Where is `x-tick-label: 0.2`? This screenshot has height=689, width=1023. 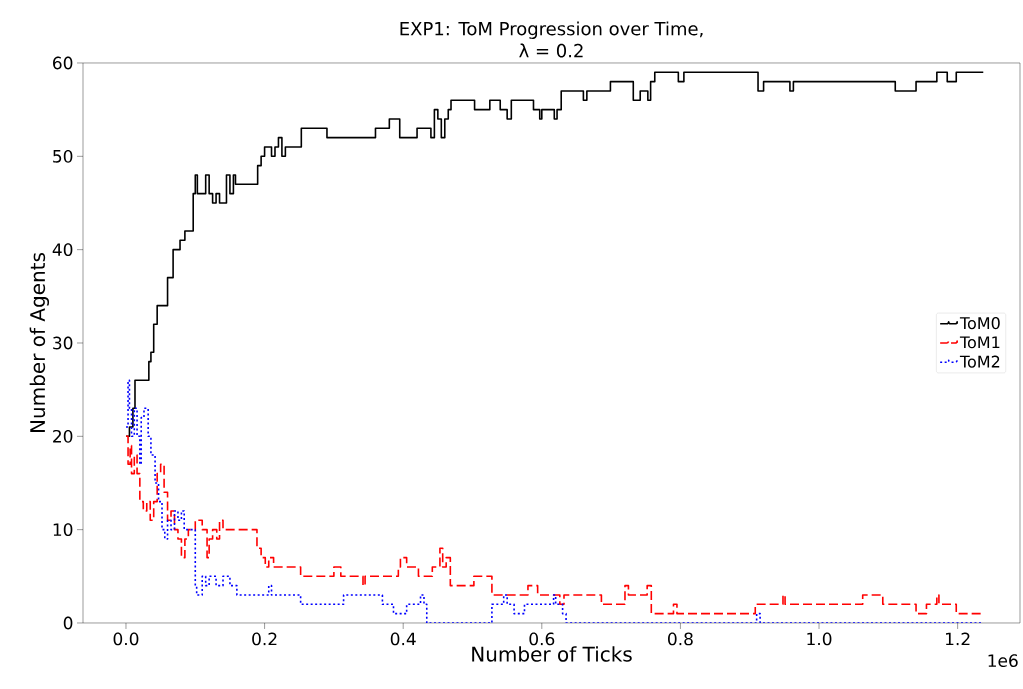
x-tick-label: 0.2 is located at coordinates (264, 639).